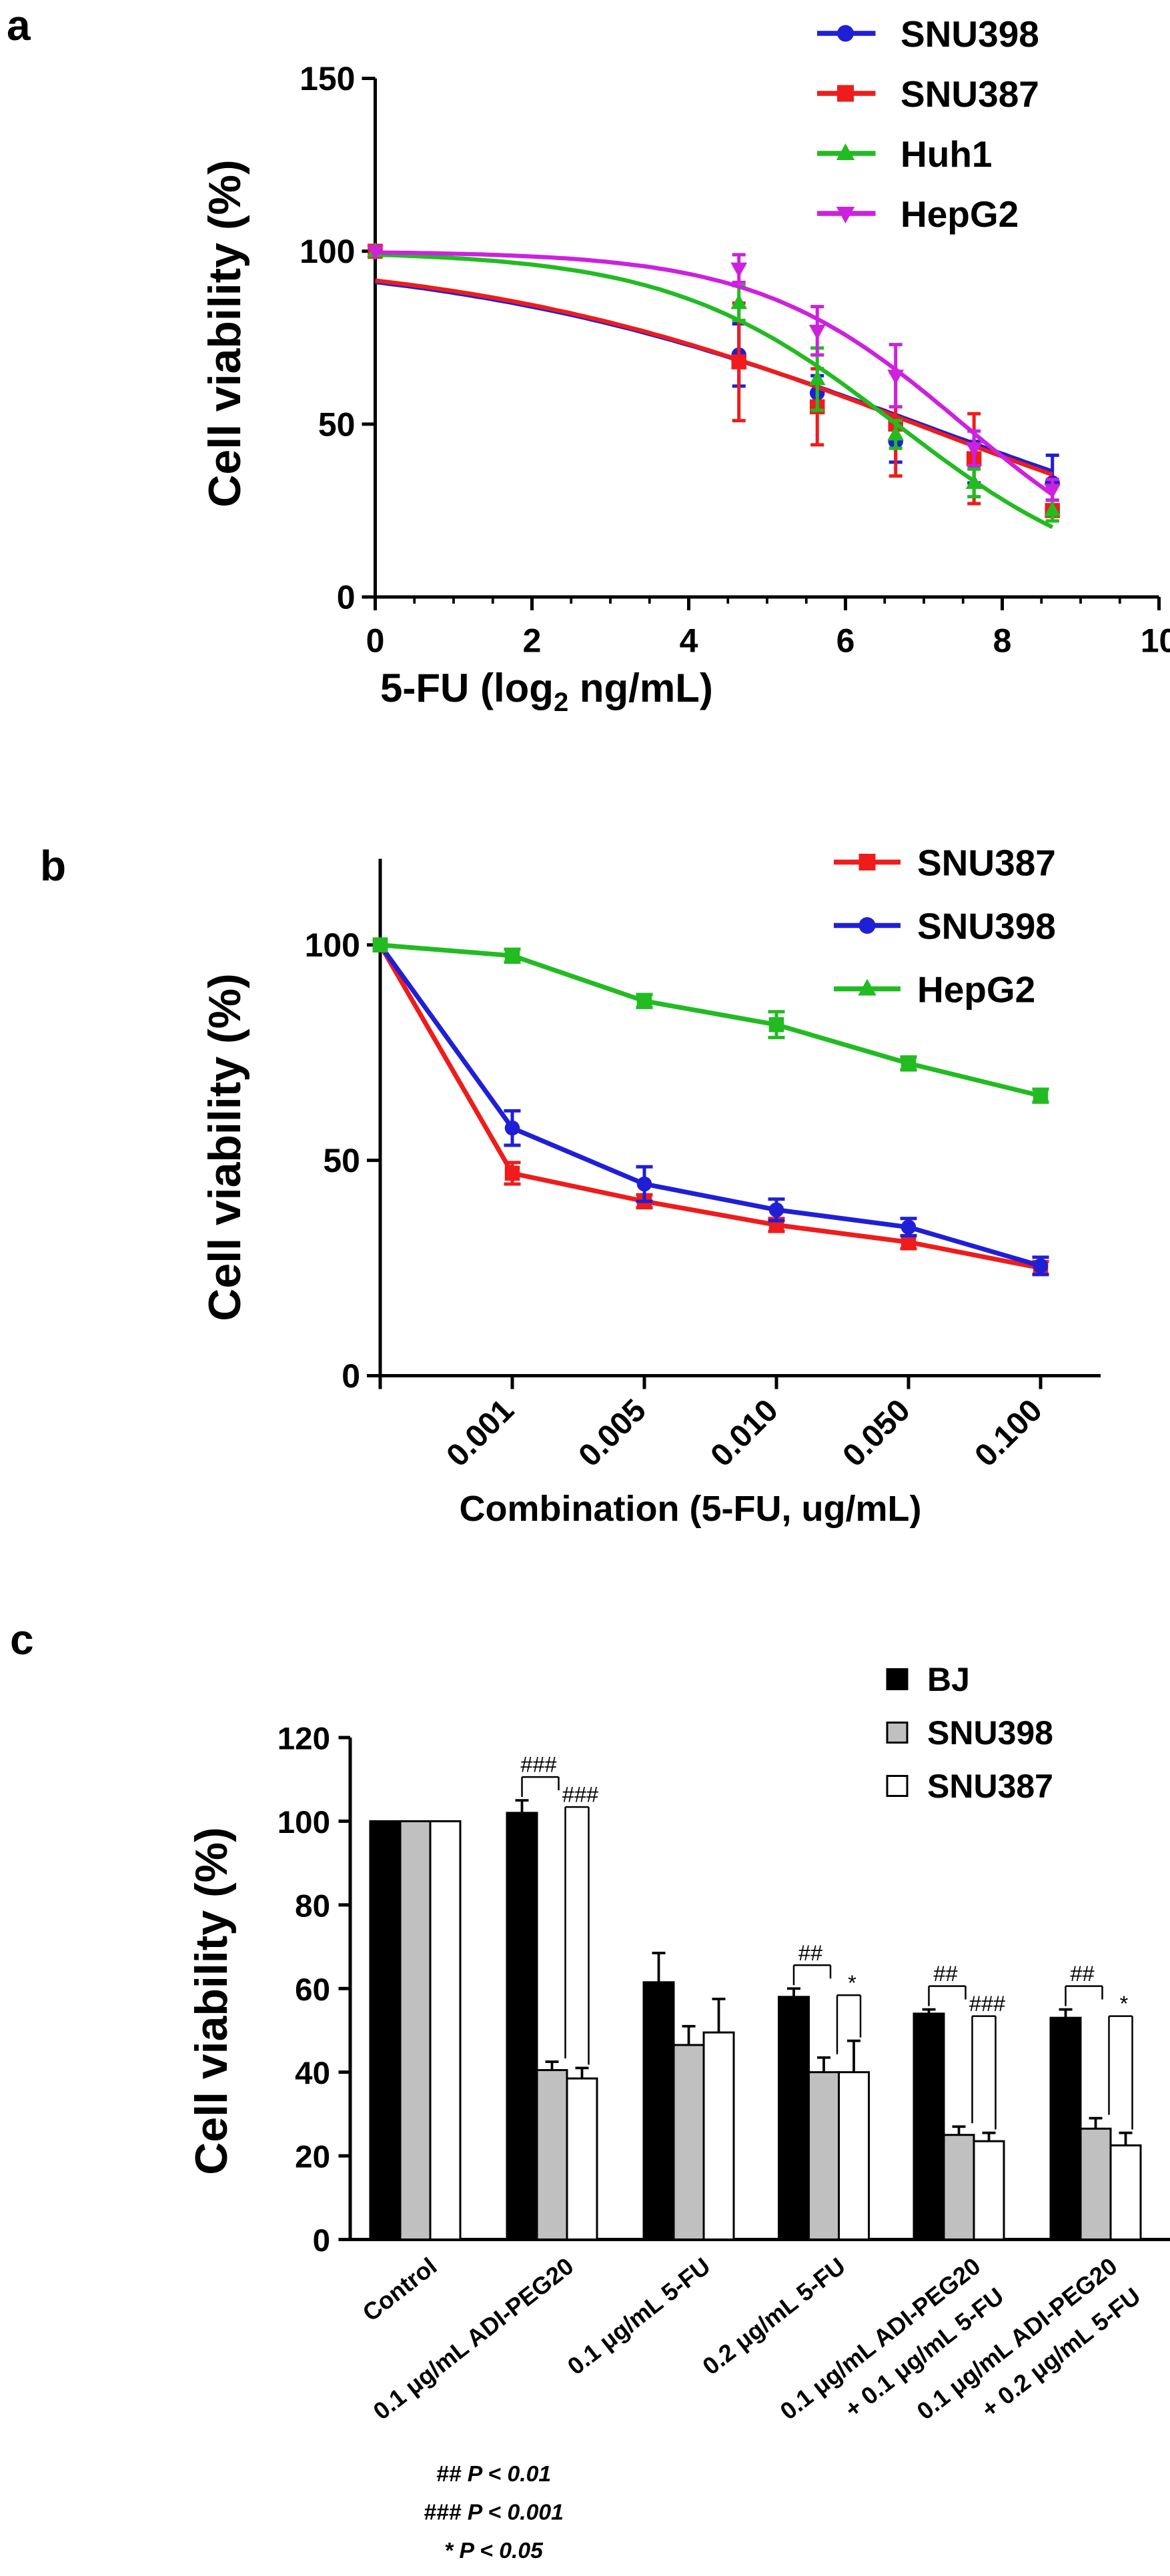 The height and width of the screenshot is (2576, 1170). Describe the element at coordinates (852, 1983) in the screenshot. I see `panel-c-sig-label-low: *` at that location.